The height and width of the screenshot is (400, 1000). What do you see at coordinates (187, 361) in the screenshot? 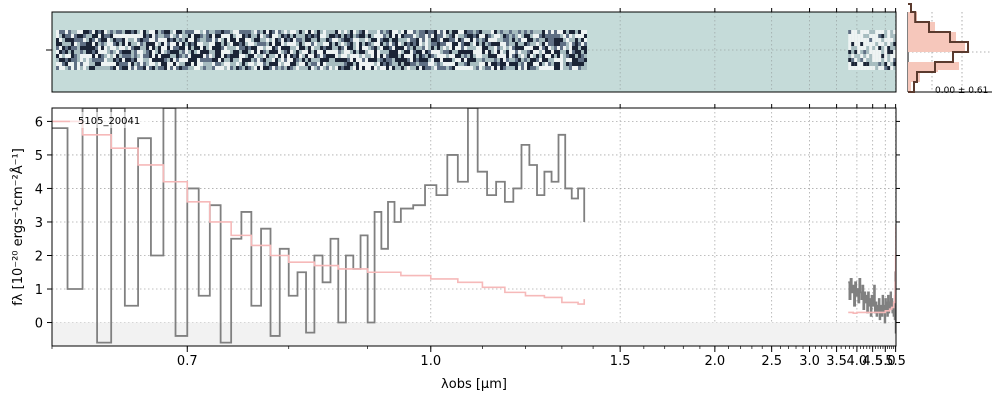
I see `x-tick-label: 0.7` at bounding box center [187, 361].